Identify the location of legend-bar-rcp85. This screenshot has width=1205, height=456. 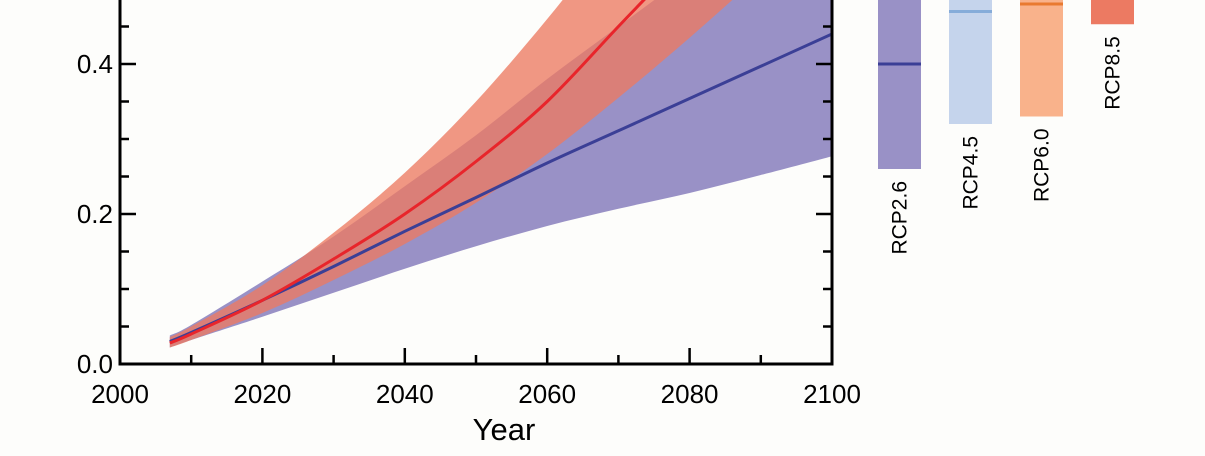
(1112, 12).